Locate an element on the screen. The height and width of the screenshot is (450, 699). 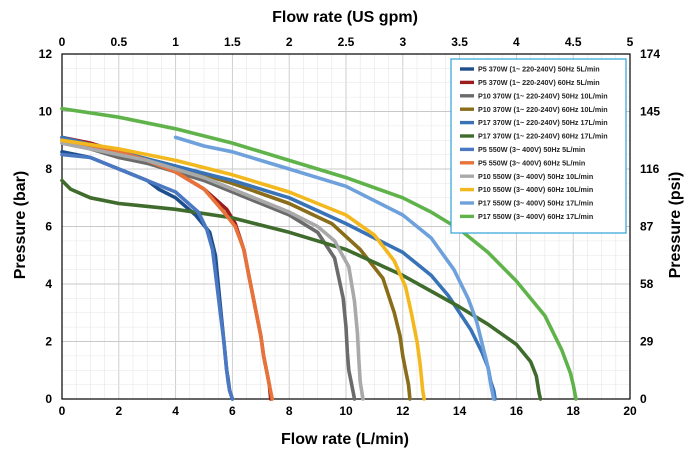
legend-box is located at coordinates (538, 146).